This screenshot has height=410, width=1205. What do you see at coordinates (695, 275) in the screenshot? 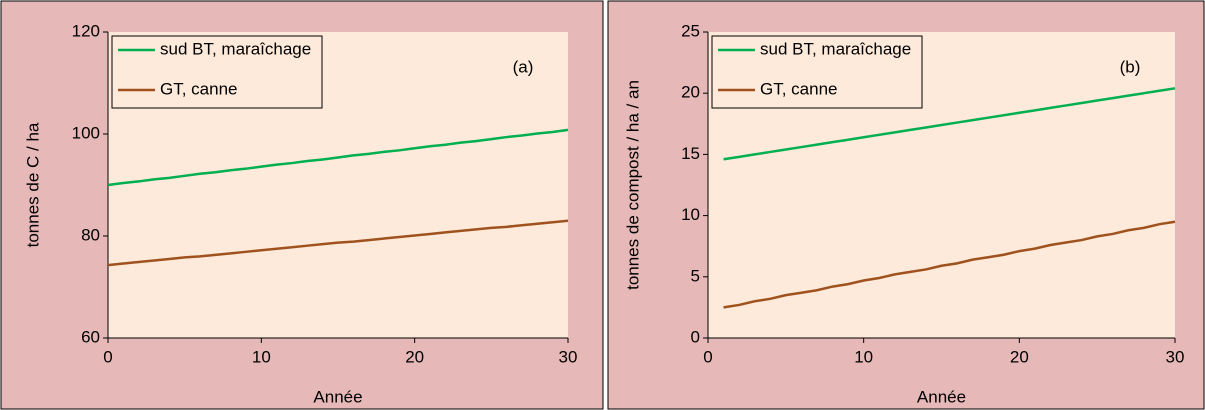
I see `y-tick-label: 5` at bounding box center [695, 275].